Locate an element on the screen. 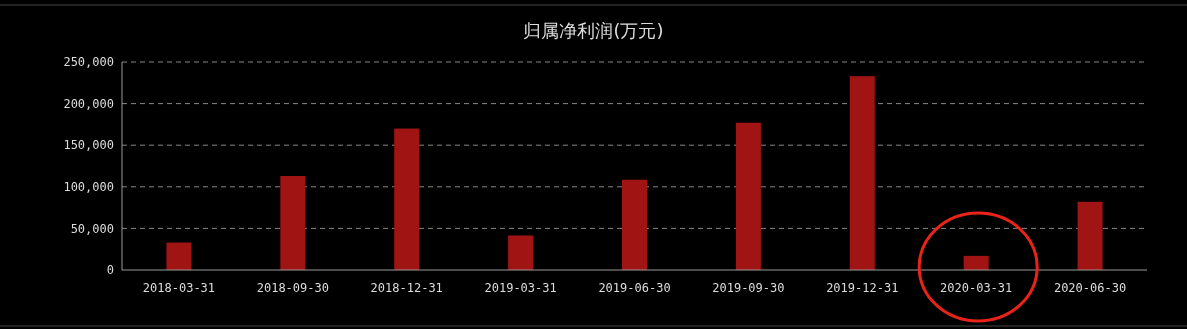 The image size is (1187, 329). x-tick-label: 2019-06-30 is located at coordinates (634, 288).